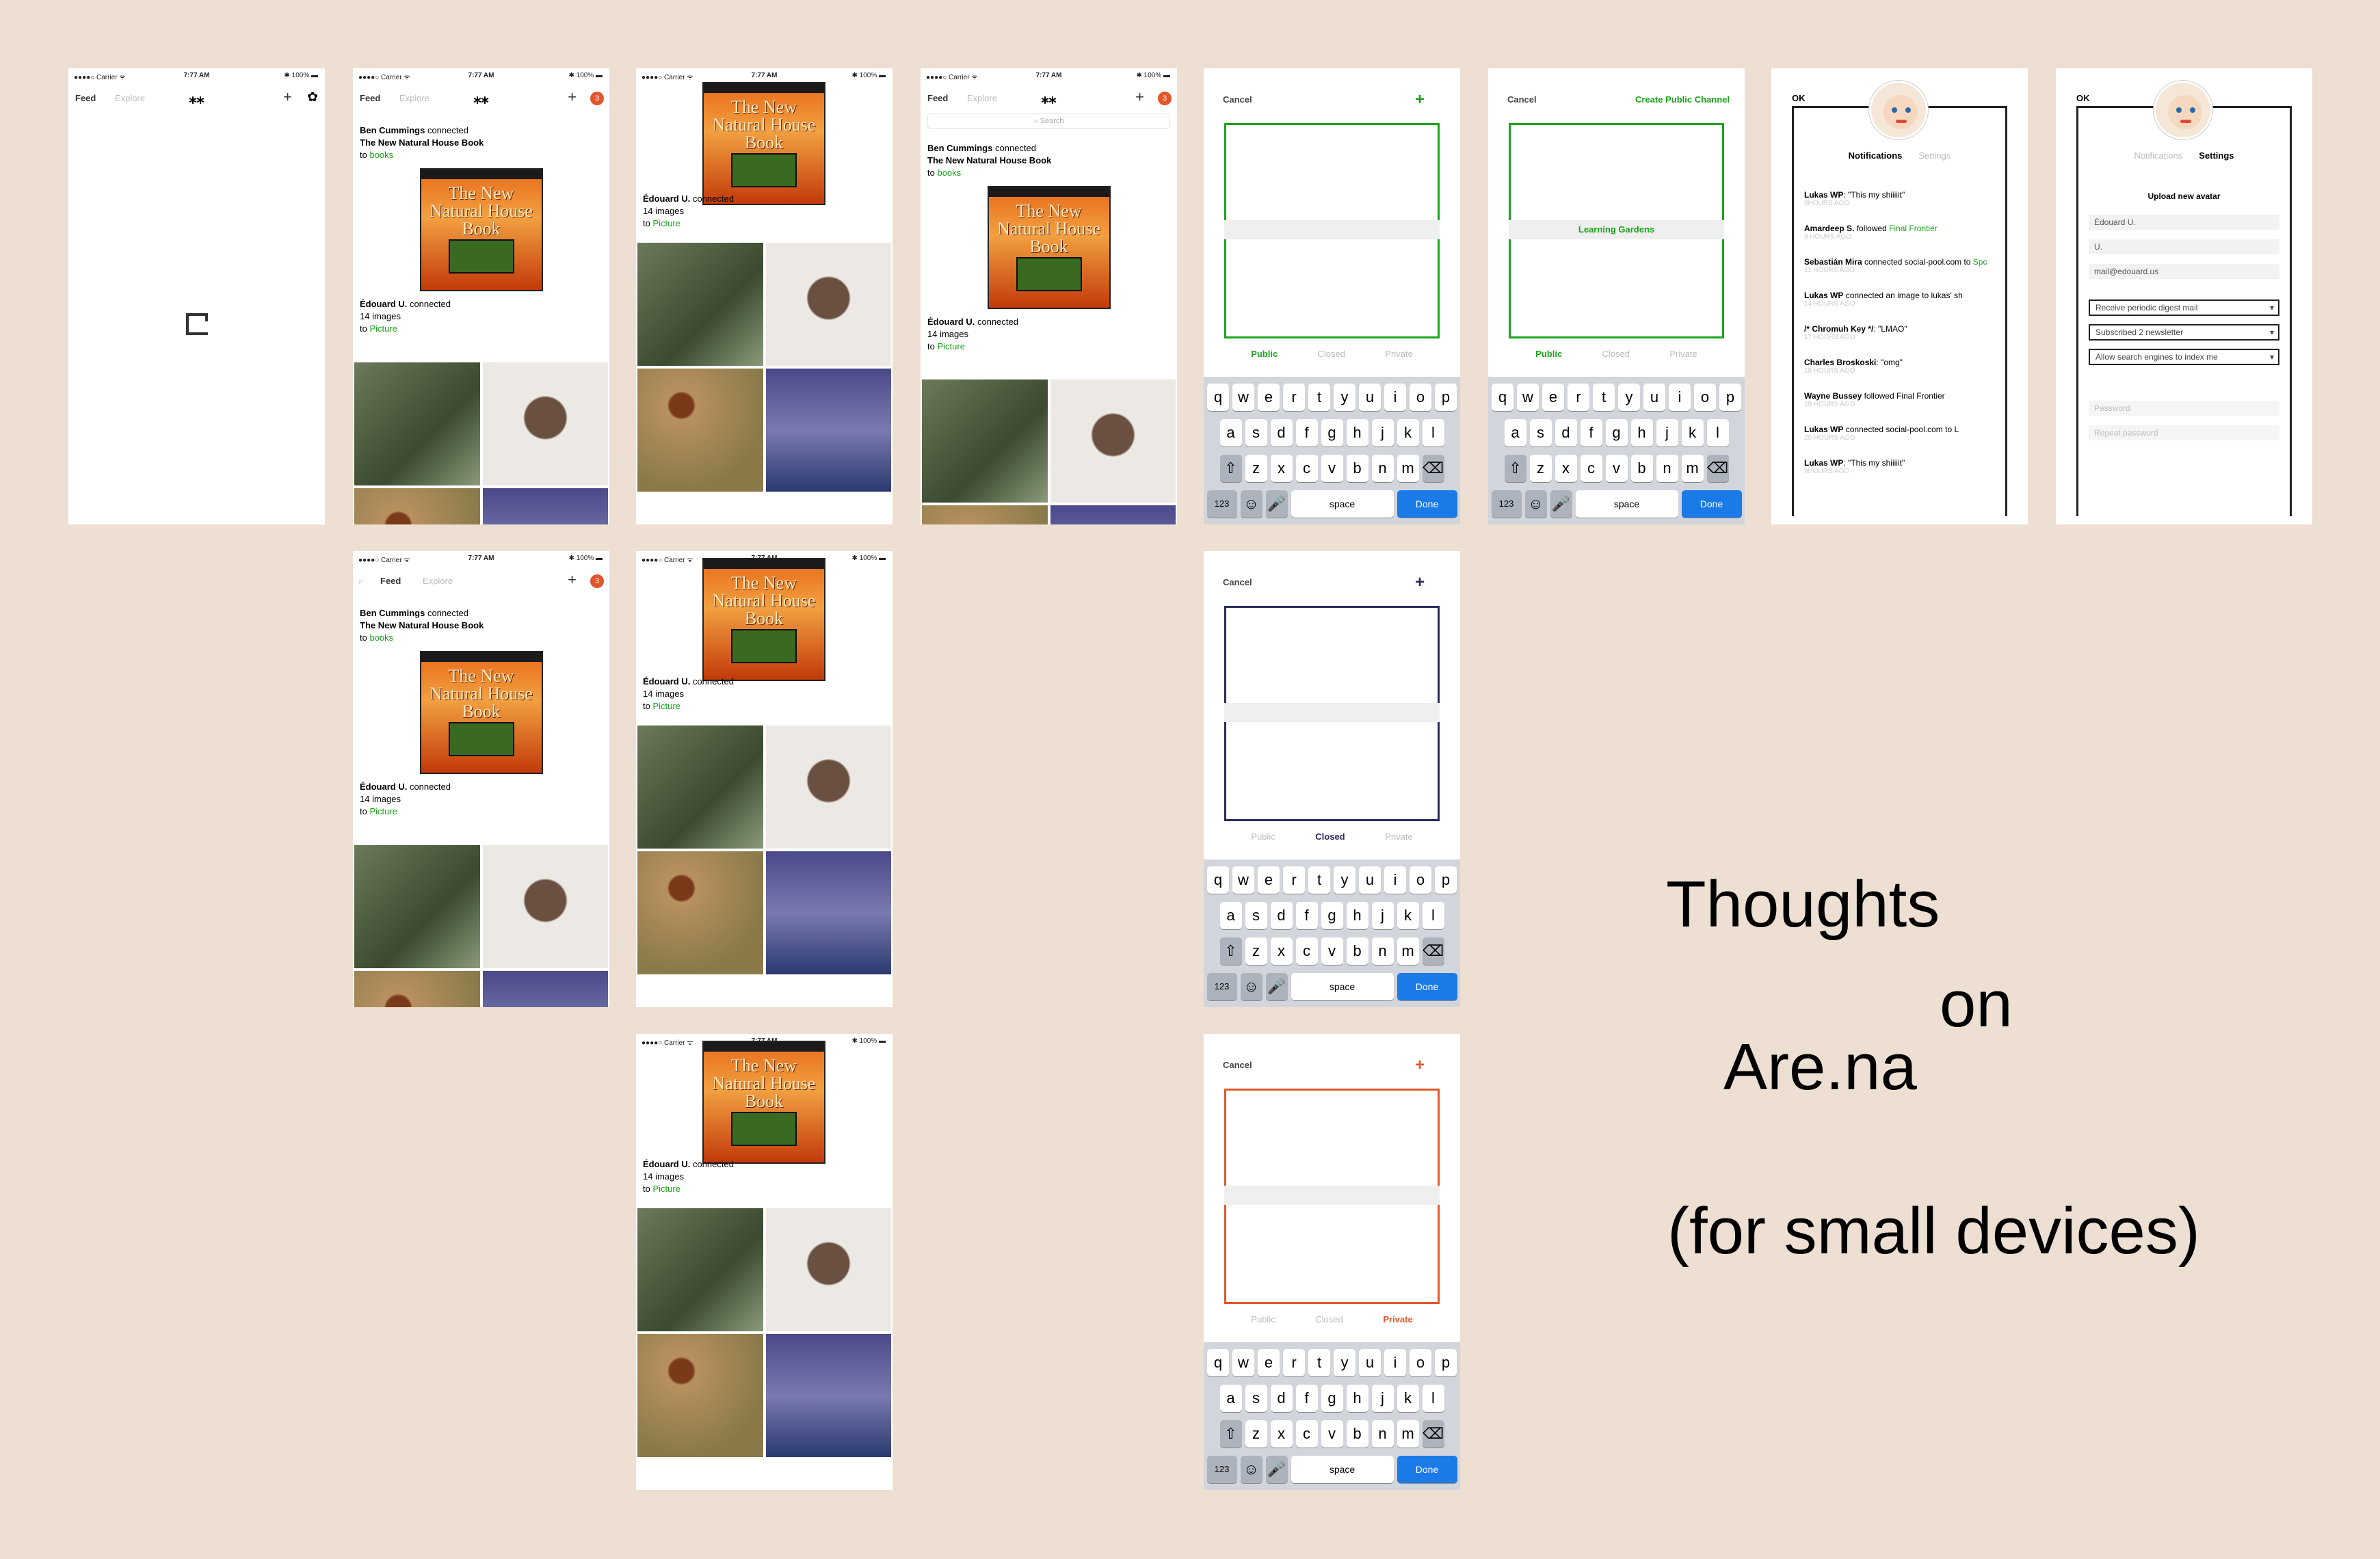 This screenshot has height=1559, width=2380. Describe the element at coordinates (312, 97) in the screenshot. I see `gear-icon: ✿` at that location.